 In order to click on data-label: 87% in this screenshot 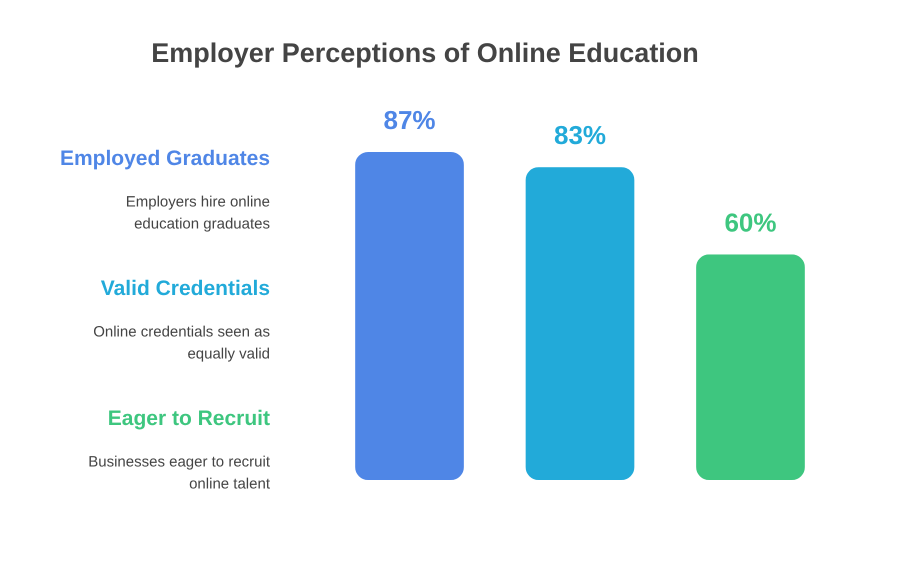, I will do `click(409, 120)`.